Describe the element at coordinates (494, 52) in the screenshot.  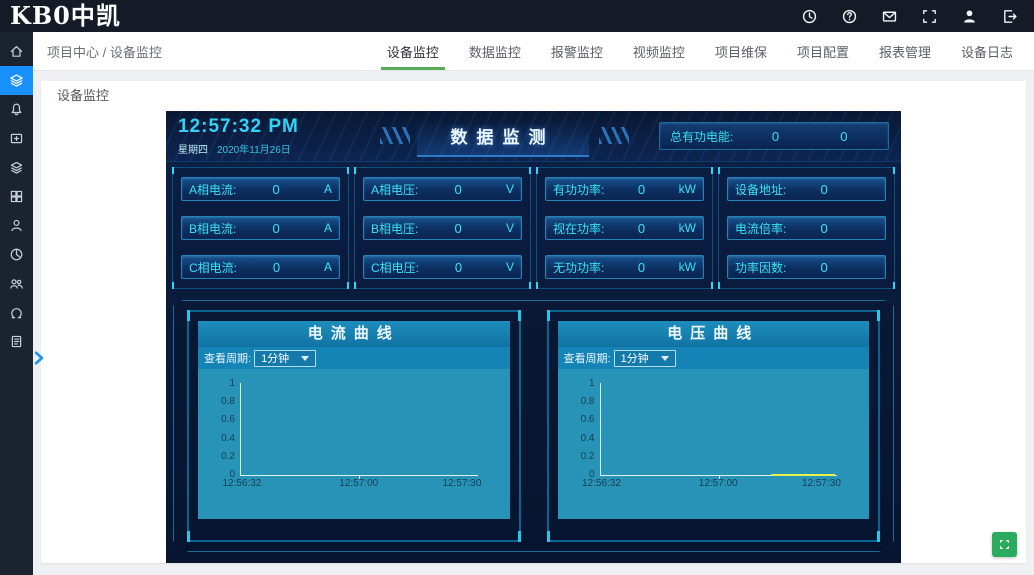
I see `tab-data-monitor: 数据监控` at that location.